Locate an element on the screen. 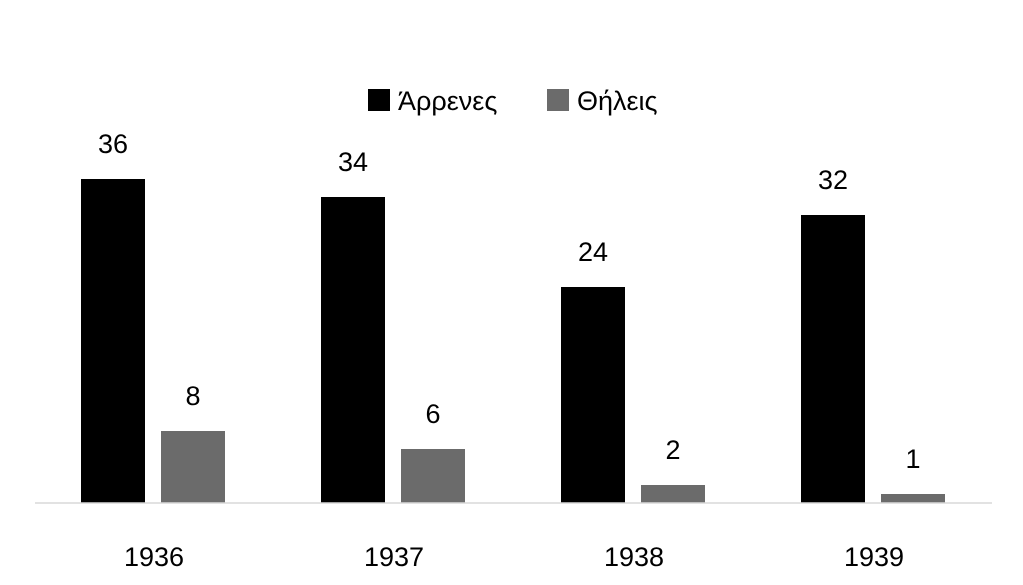 This screenshot has height=585, width=1023. legend-label-series1: Άρρενες is located at coordinates (447, 101).